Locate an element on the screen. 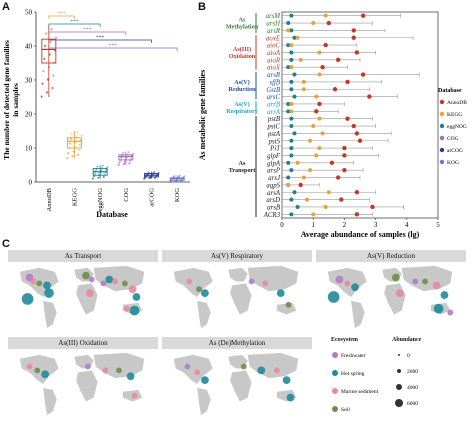 The height and width of the screenshot is (423, 474). gene-label: ACR3 is located at coordinates (272, 215).